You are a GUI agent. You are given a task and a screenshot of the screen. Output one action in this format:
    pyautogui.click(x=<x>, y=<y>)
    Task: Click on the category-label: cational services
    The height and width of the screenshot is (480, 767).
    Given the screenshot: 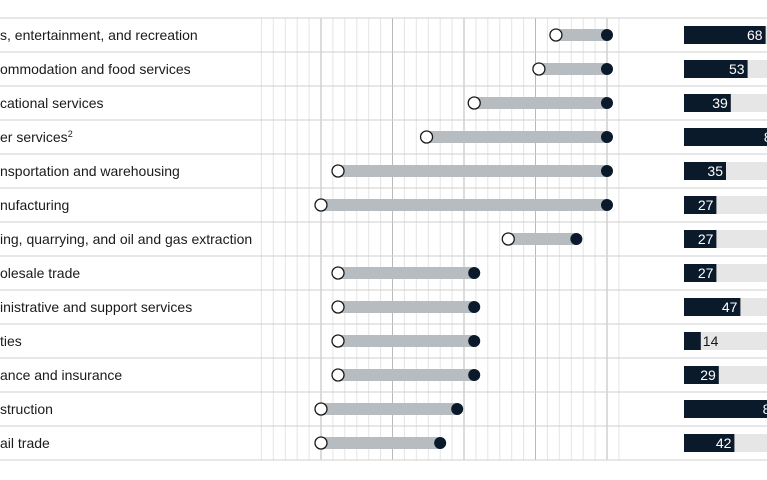 What is the action you would take?
    pyautogui.click(x=52, y=103)
    